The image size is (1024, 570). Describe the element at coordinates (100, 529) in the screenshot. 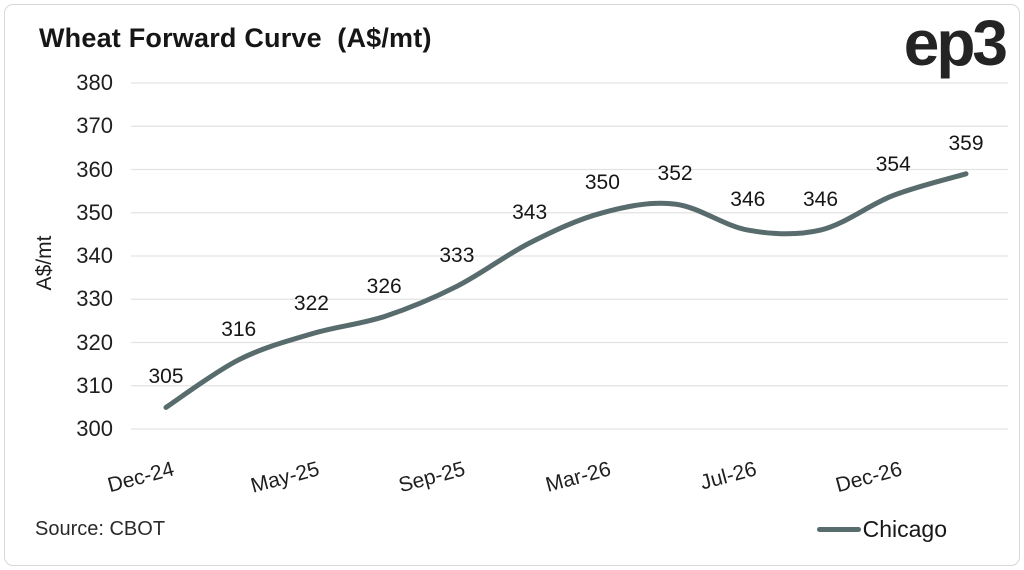

I see `source-text: Source: CBOT` at that location.